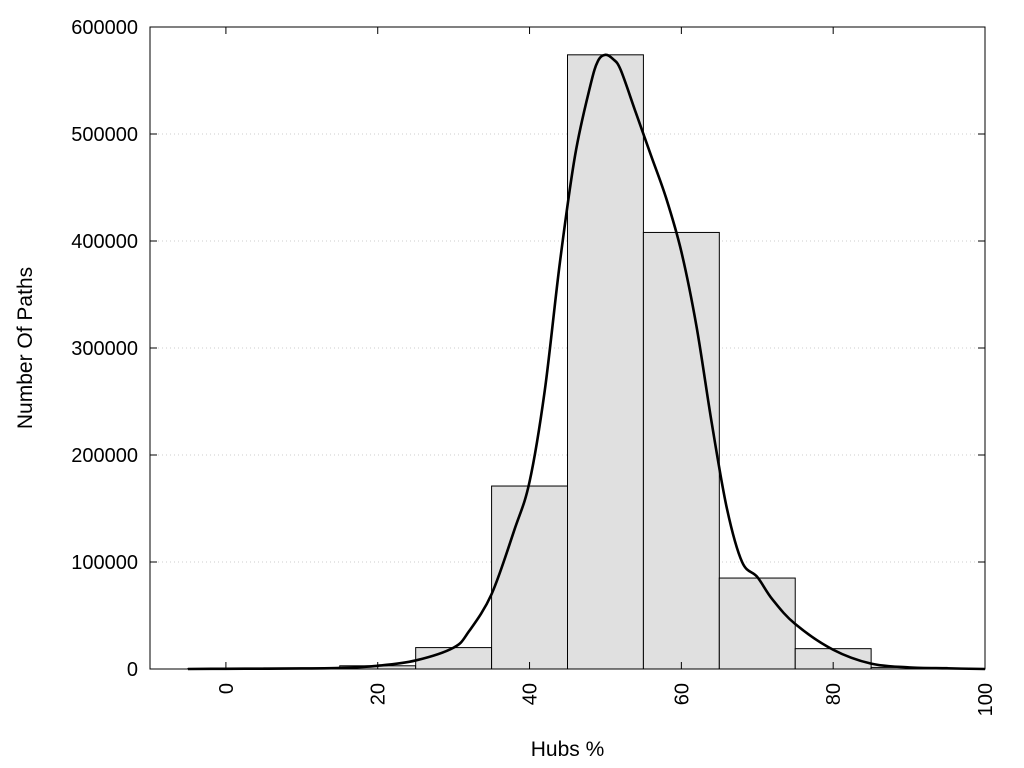 The width and height of the screenshot is (1024, 768). Describe the element at coordinates (104, 563) in the screenshot. I see `y-tick-label: 100000` at that location.